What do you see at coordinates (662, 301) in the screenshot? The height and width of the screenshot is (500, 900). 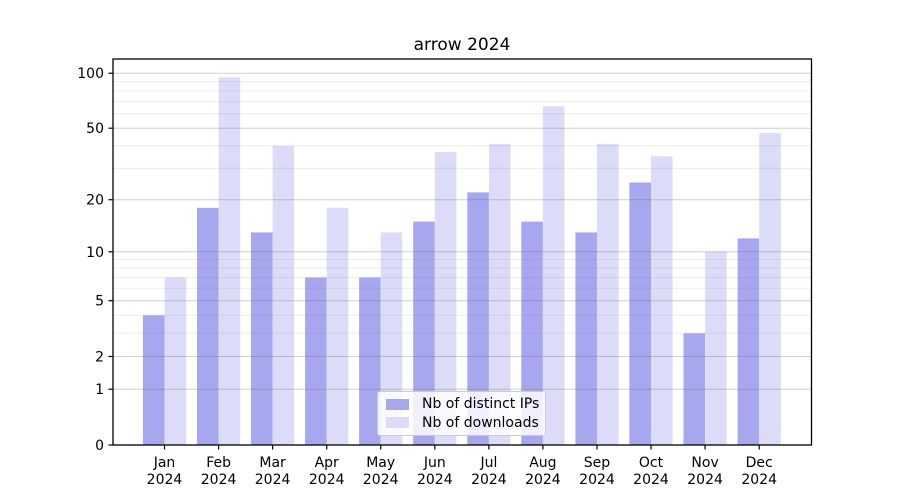 I see `bar-series1-Oct` at bounding box center [662, 301].